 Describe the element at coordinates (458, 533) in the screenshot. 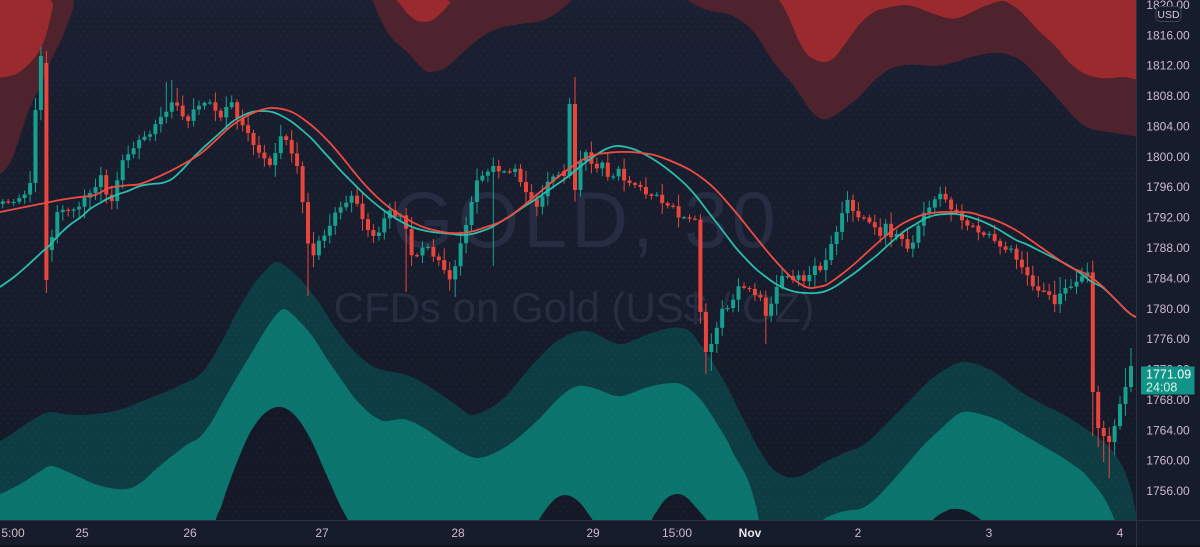

I see `svg-text: 28` at that location.